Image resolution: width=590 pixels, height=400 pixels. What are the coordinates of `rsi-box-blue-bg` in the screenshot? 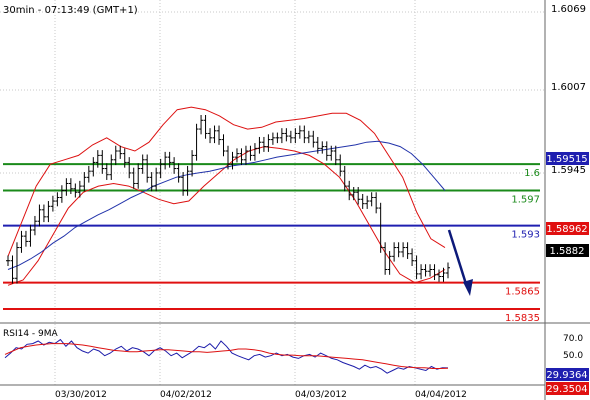 It's located at (567, 374).